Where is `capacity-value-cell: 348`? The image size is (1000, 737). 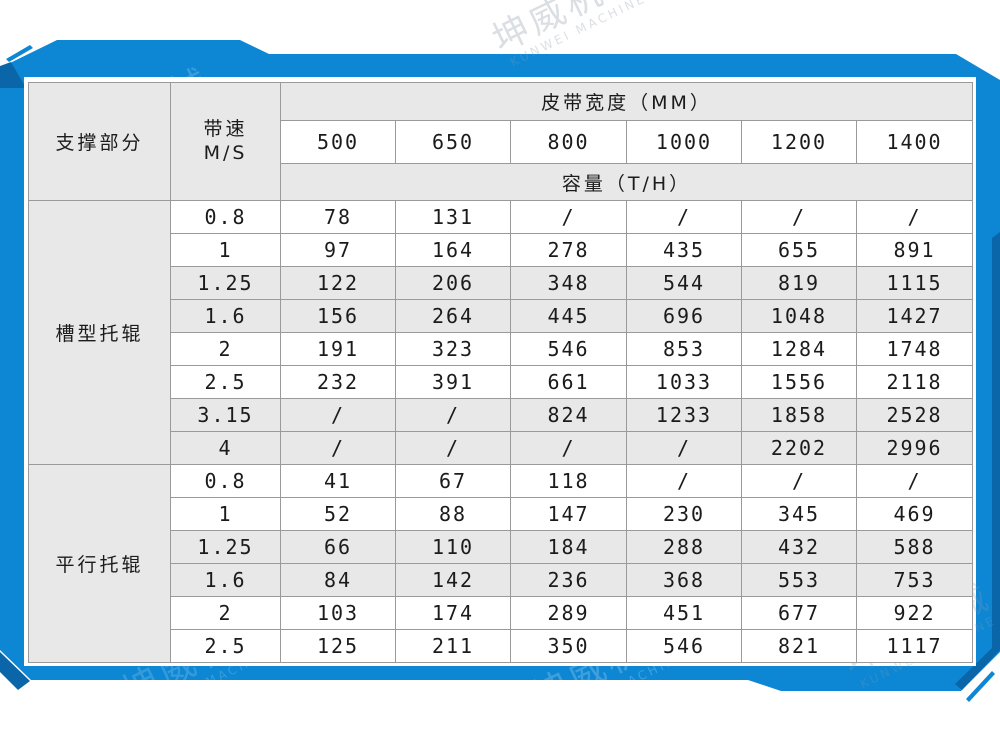 capacity-value-cell: 348 is located at coordinates (568, 283).